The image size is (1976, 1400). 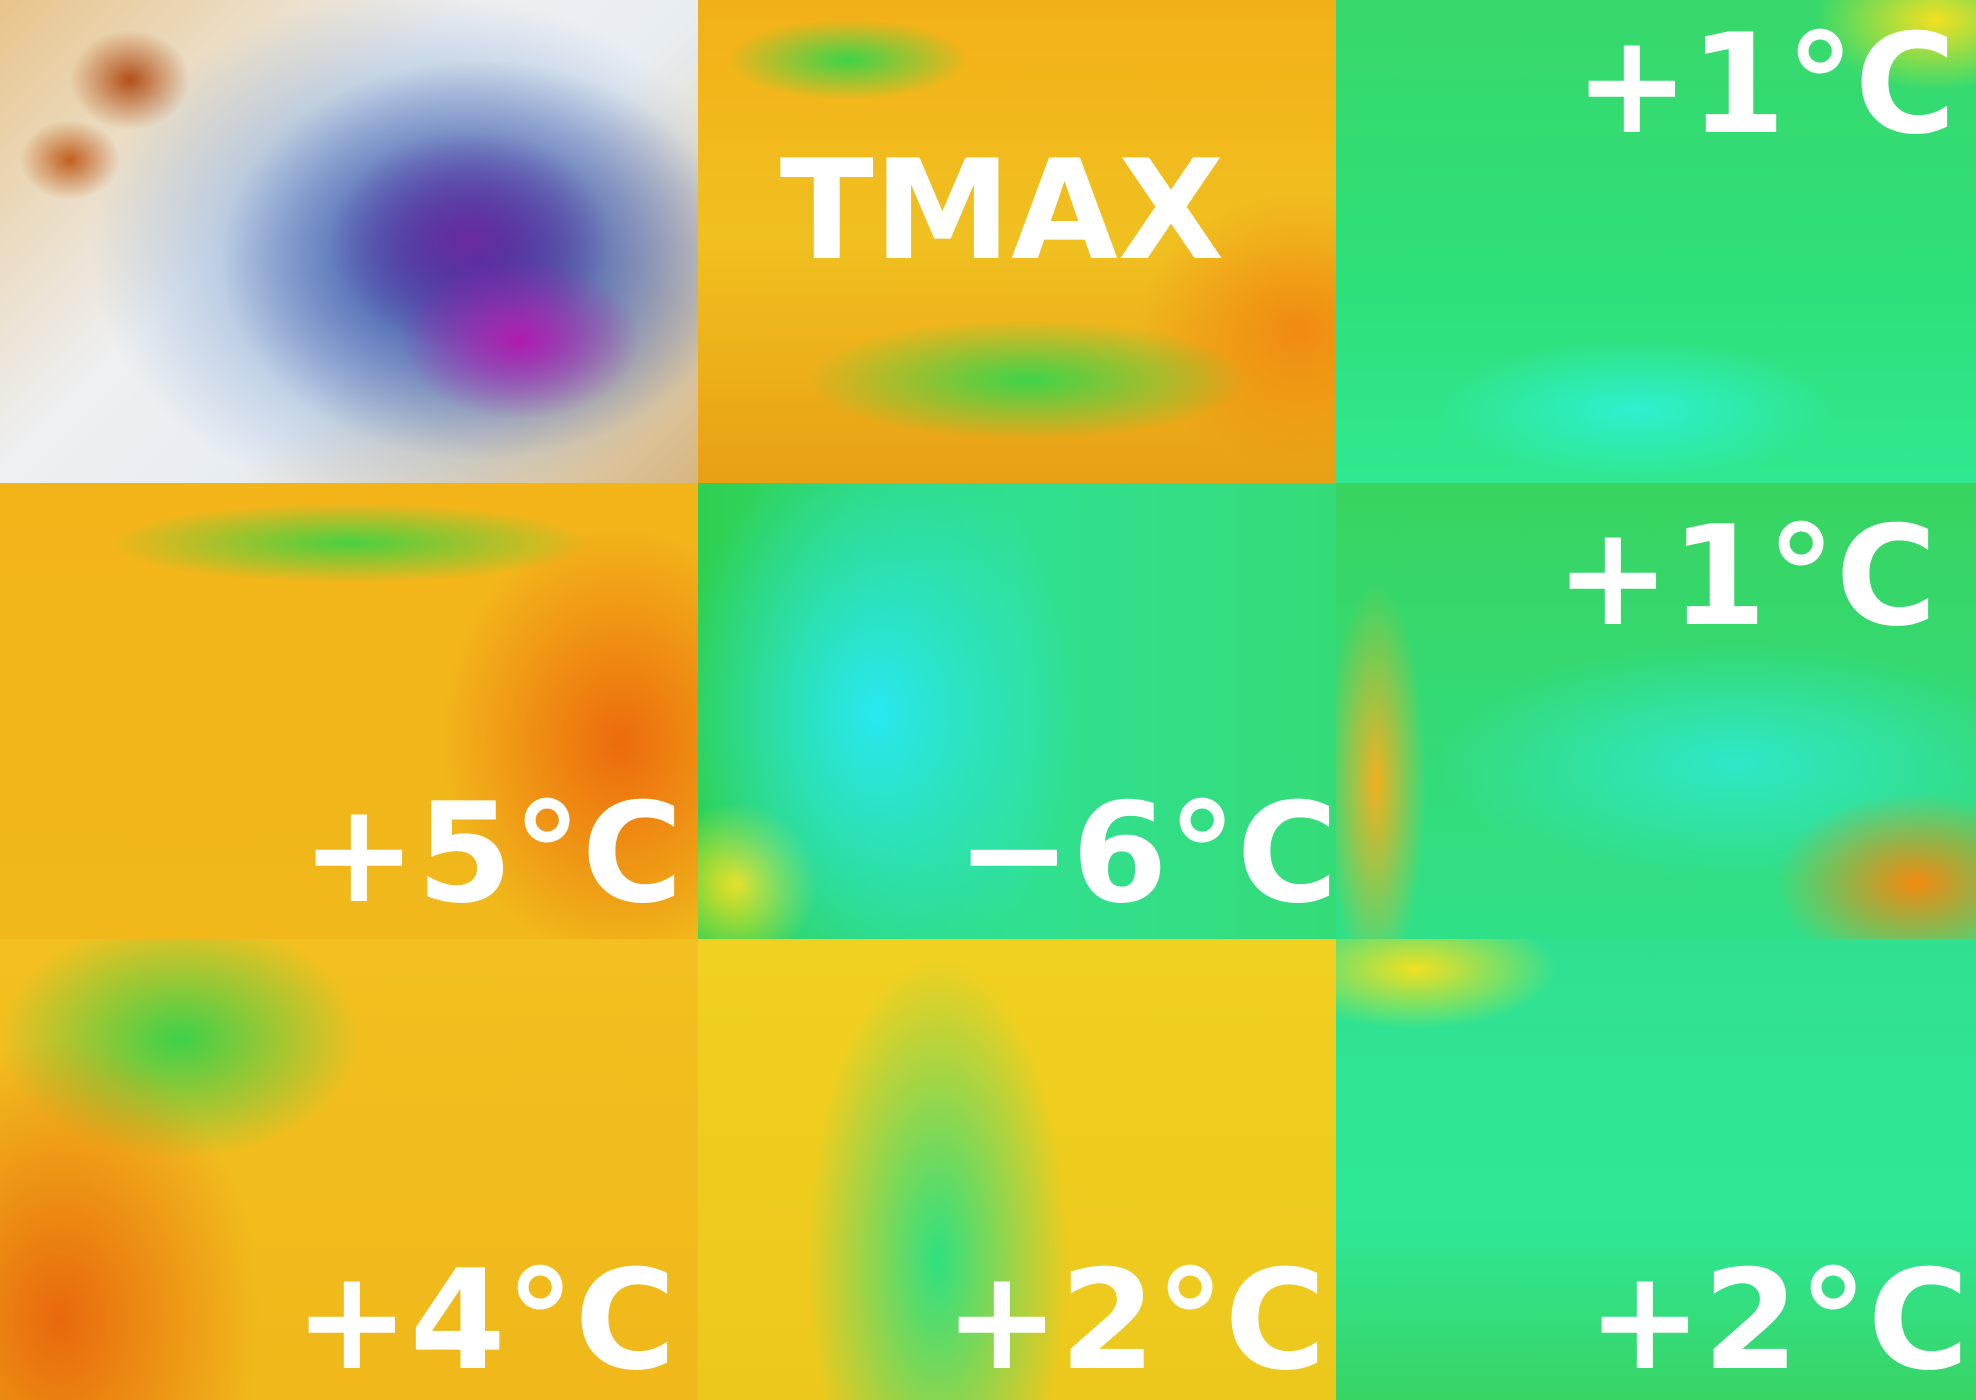 What do you see at coordinates (485, 1320) in the screenshot?
I see `panel-label: +4°C` at bounding box center [485, 1320].